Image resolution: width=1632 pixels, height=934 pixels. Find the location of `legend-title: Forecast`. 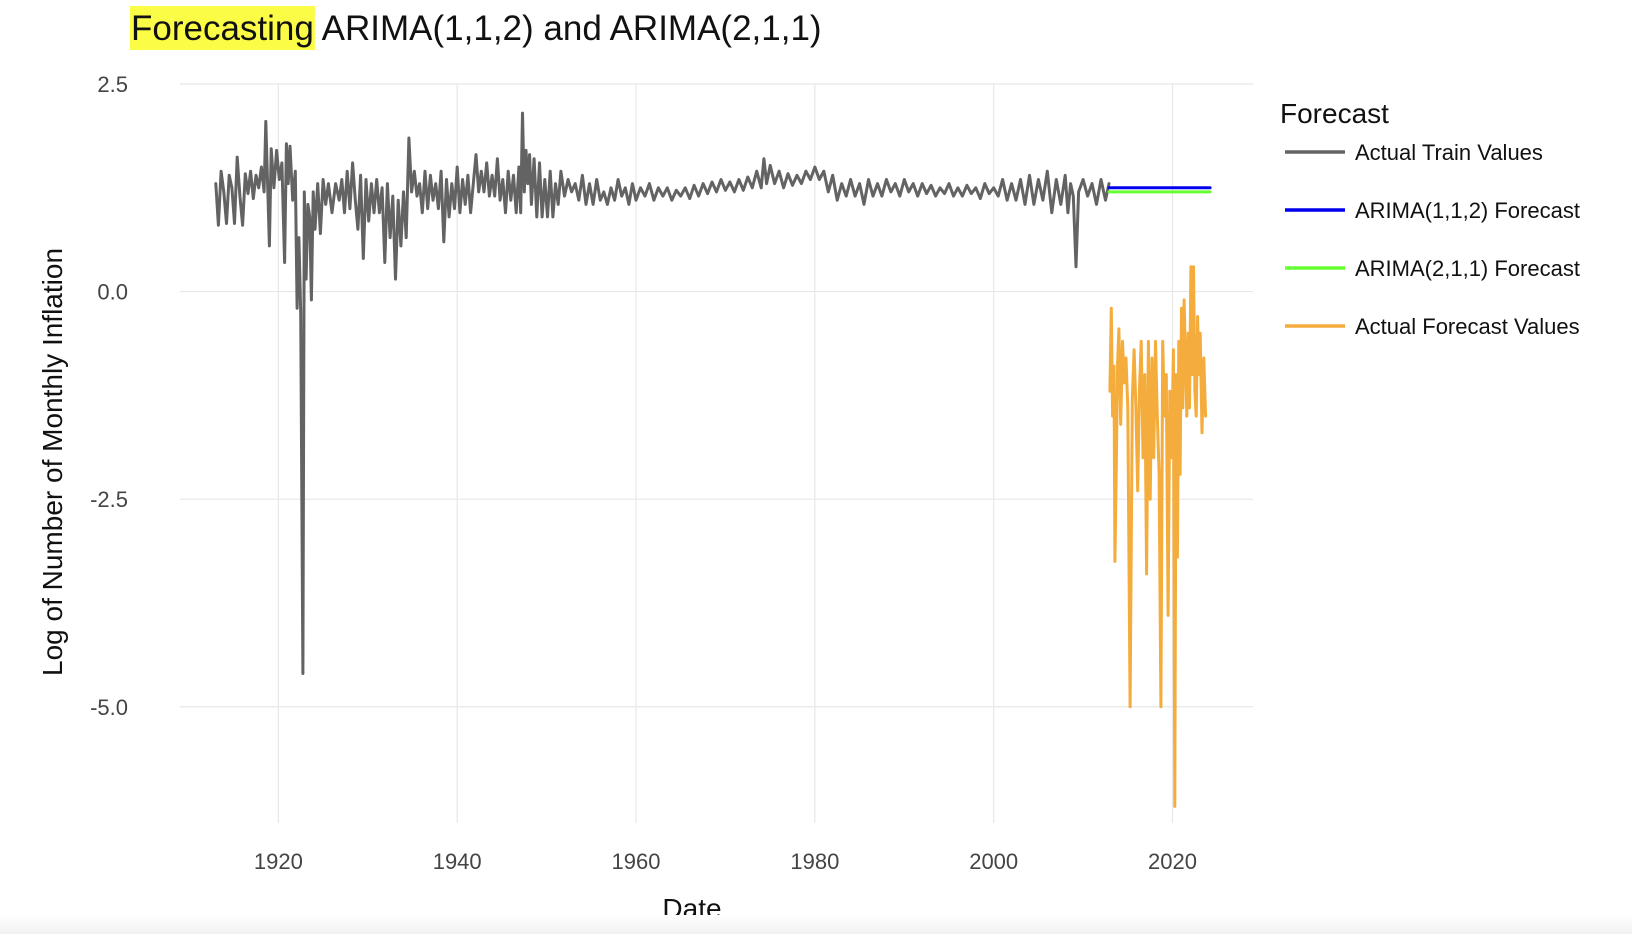

legend-title: Forecast is located at coordinates (1334, 113).